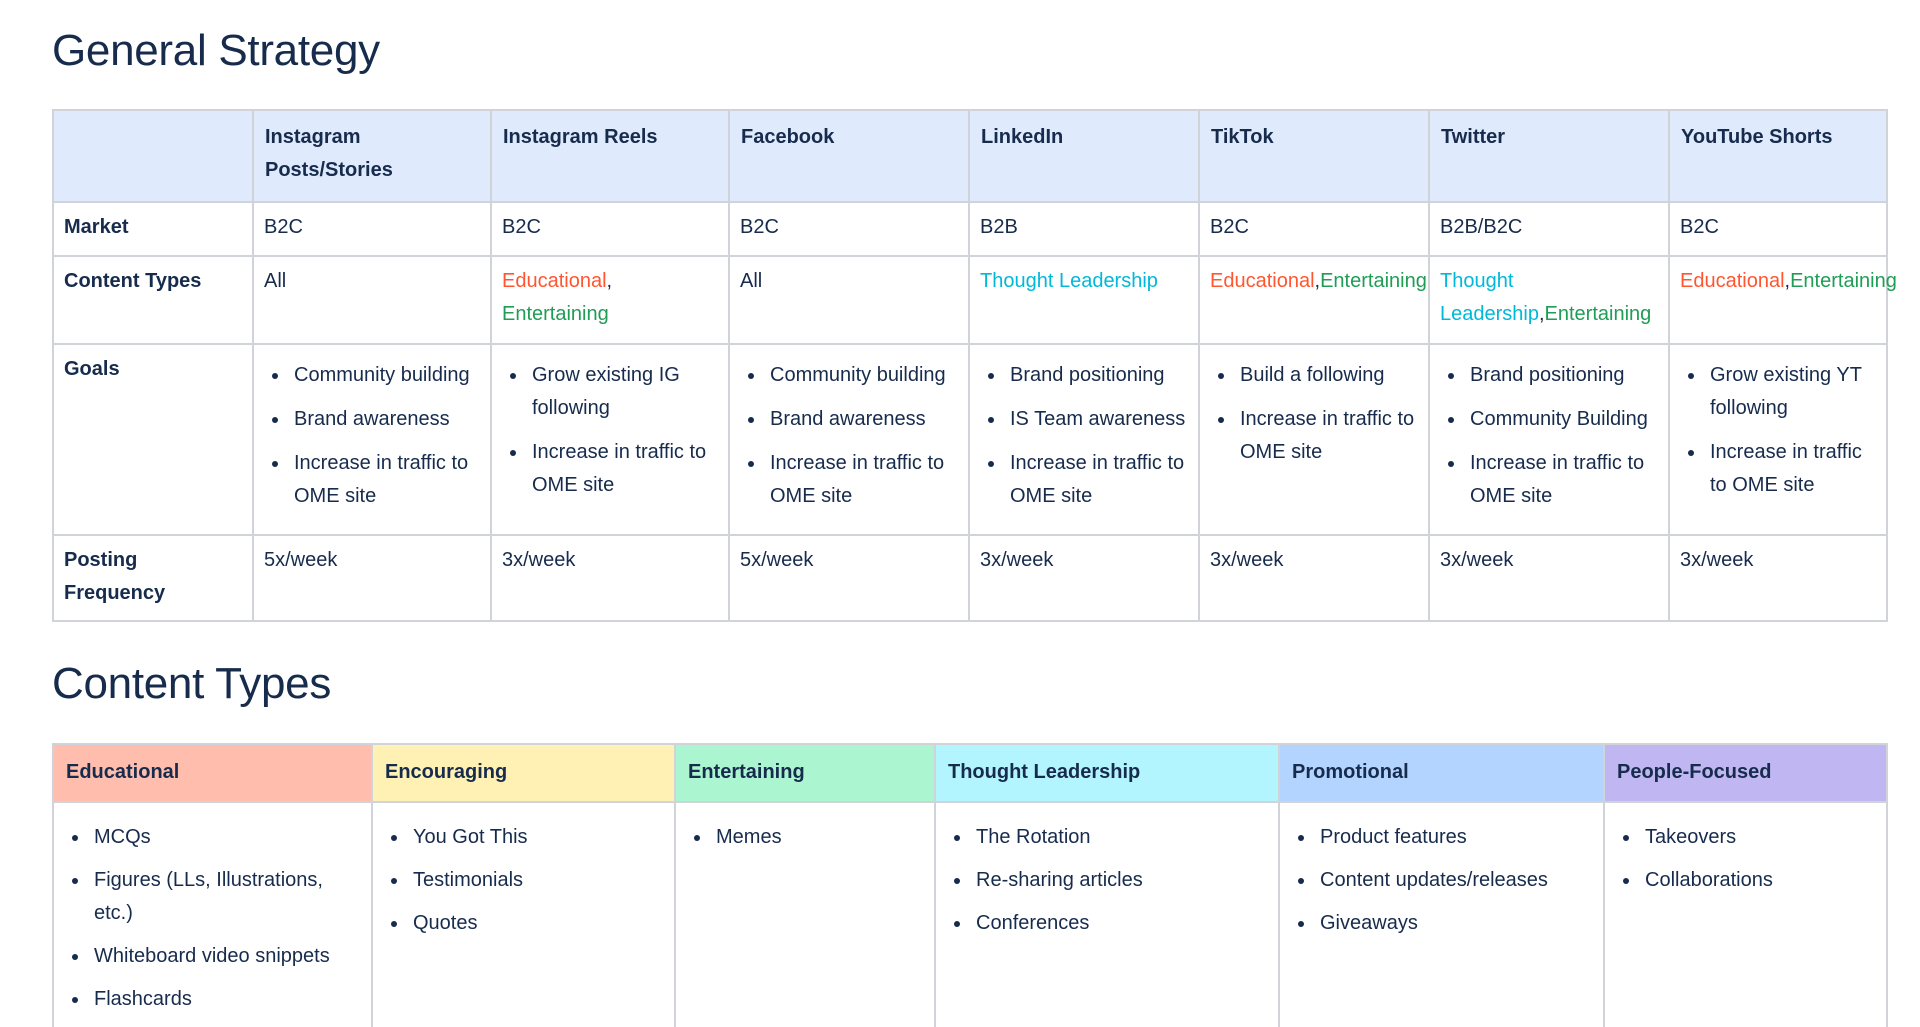 Image resolution: width=1920 pixels, height=1027 pixels. I want to click on bullet-list: You Got This Testimonials Quotes, so click(524, 880).